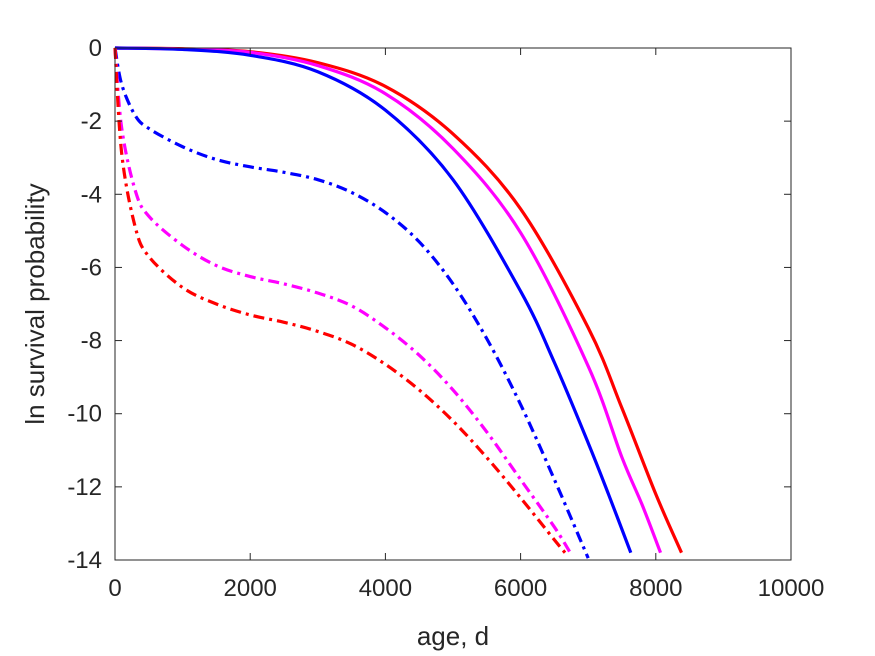 Image resolution: width=875 pixels, height=656 pixels. I want to click on y-tick-label: -12, so click(84, 487).